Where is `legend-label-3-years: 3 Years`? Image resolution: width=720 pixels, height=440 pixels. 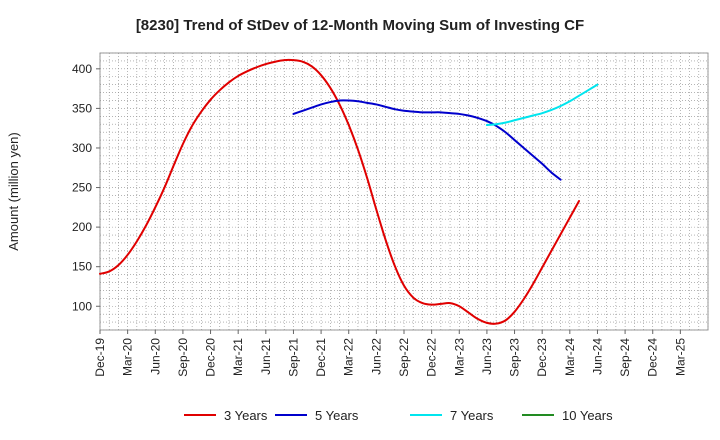
legend-label-3-years: 3 Years is located at coordinates (246, 415).